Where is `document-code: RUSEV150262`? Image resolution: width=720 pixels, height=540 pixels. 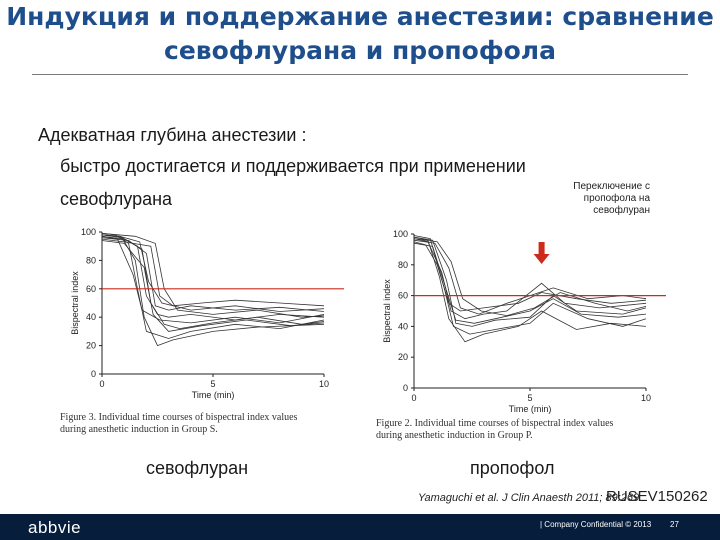 document-code: RUSEV150262 is located at coordinates (657, 496).